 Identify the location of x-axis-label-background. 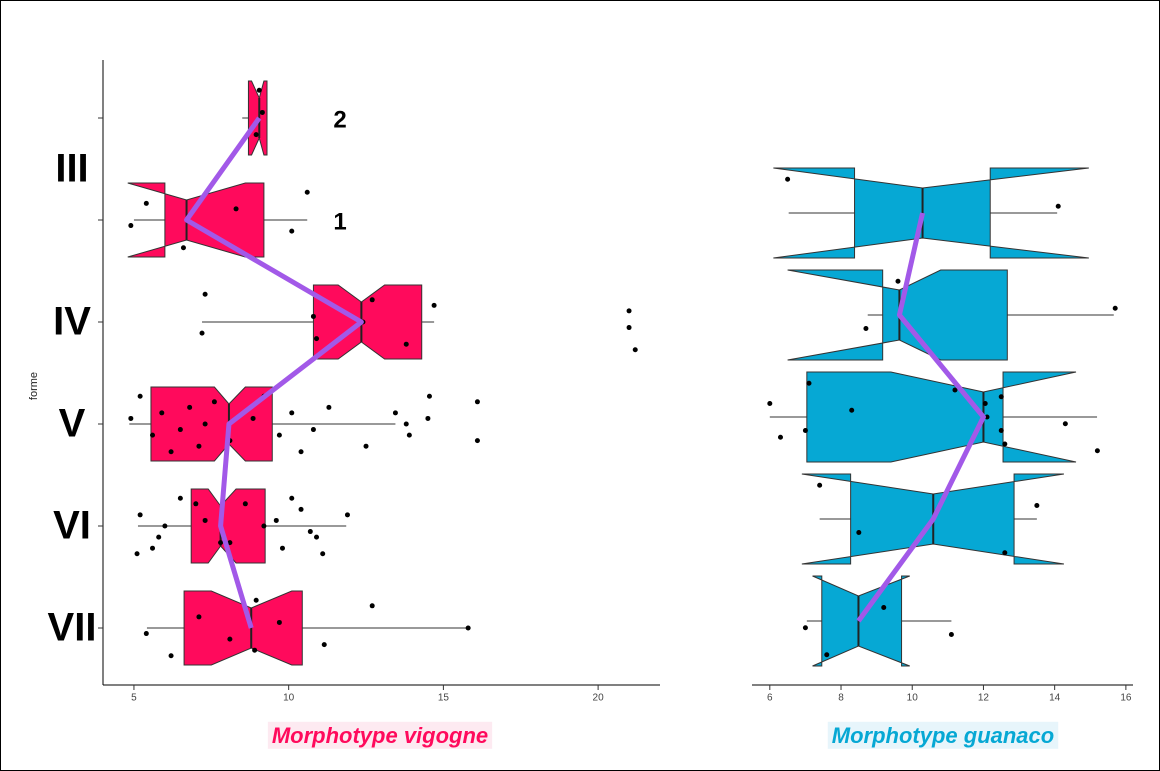
(380, 735).